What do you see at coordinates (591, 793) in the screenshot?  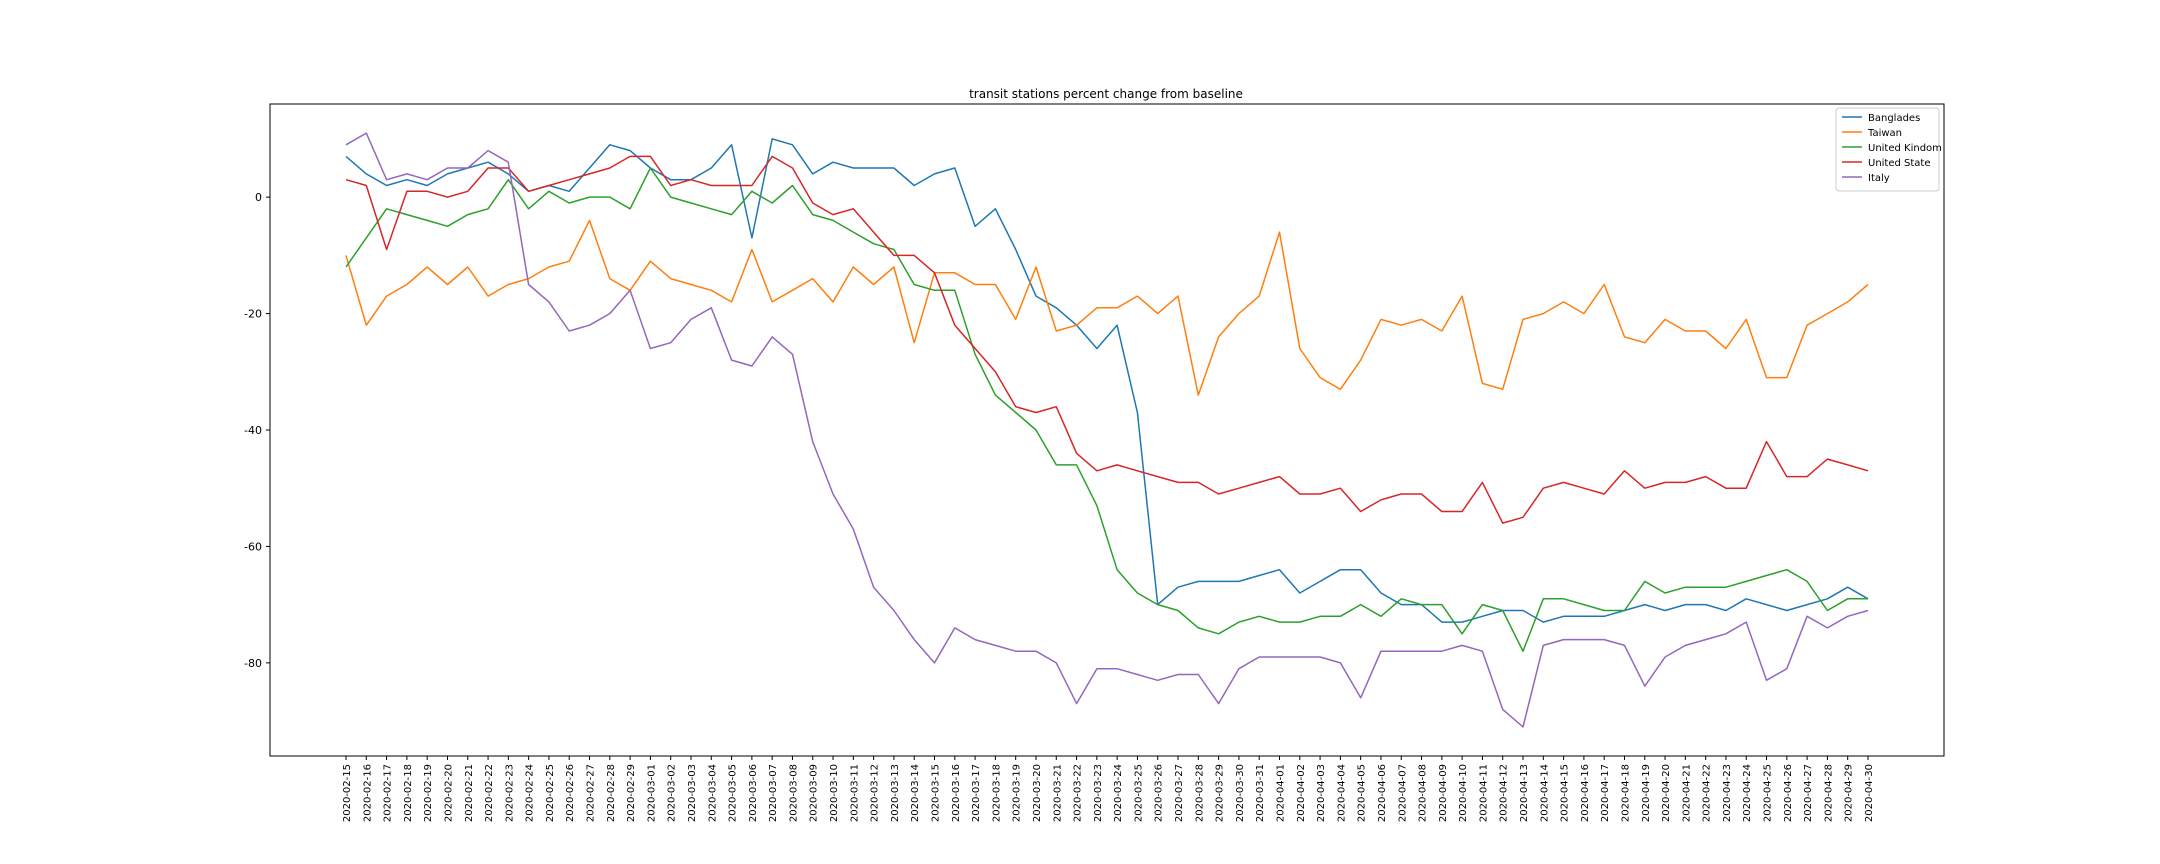 I see `x-tick-label: 2020-02-27` at bounding box center [591, 793].